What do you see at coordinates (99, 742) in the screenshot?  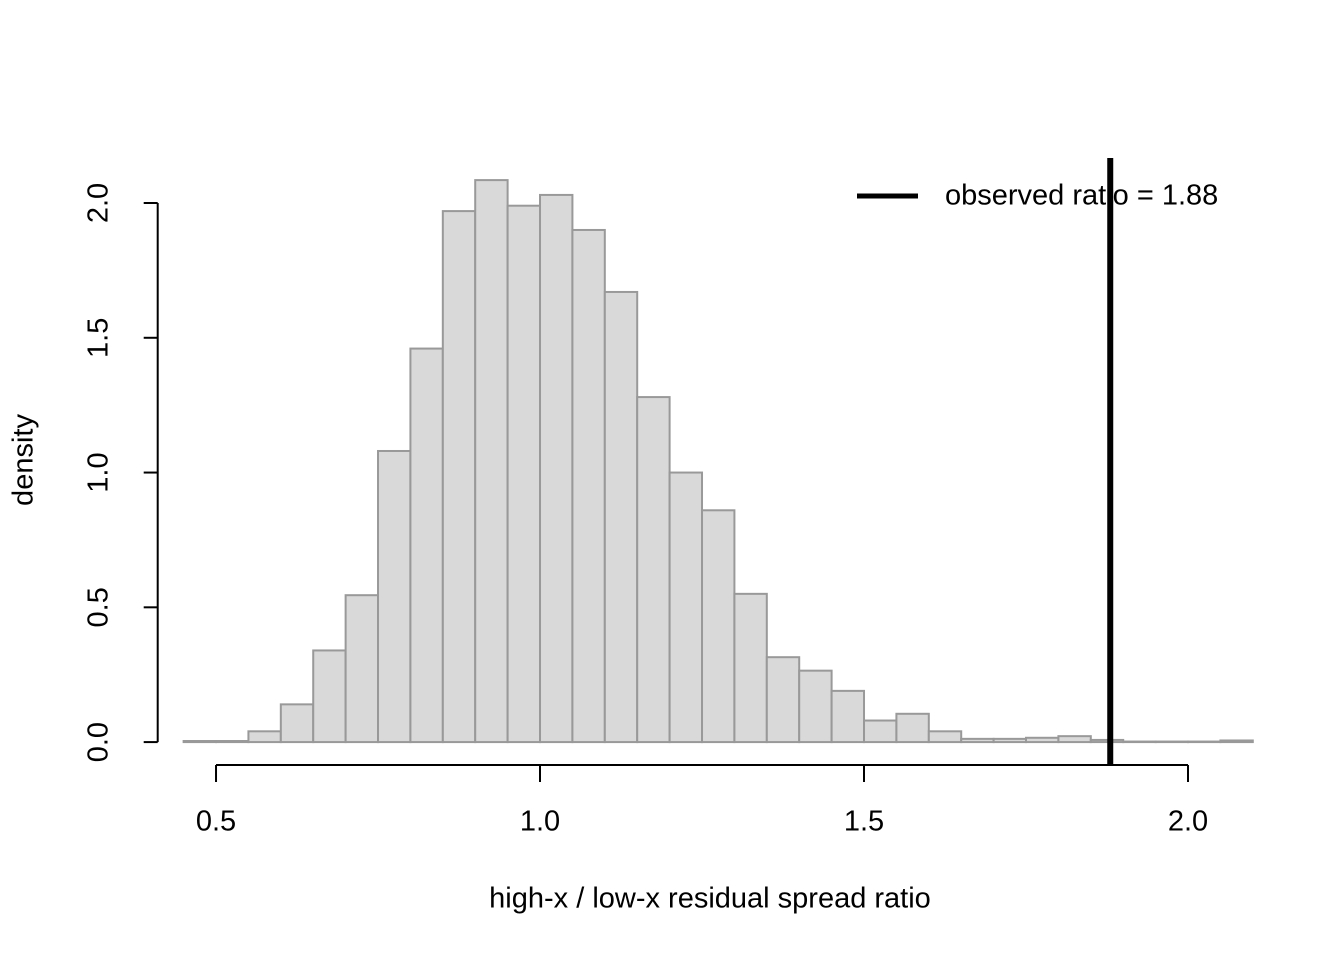 I see `y-tick-label: 0.0` at bounding box center [99, 742].